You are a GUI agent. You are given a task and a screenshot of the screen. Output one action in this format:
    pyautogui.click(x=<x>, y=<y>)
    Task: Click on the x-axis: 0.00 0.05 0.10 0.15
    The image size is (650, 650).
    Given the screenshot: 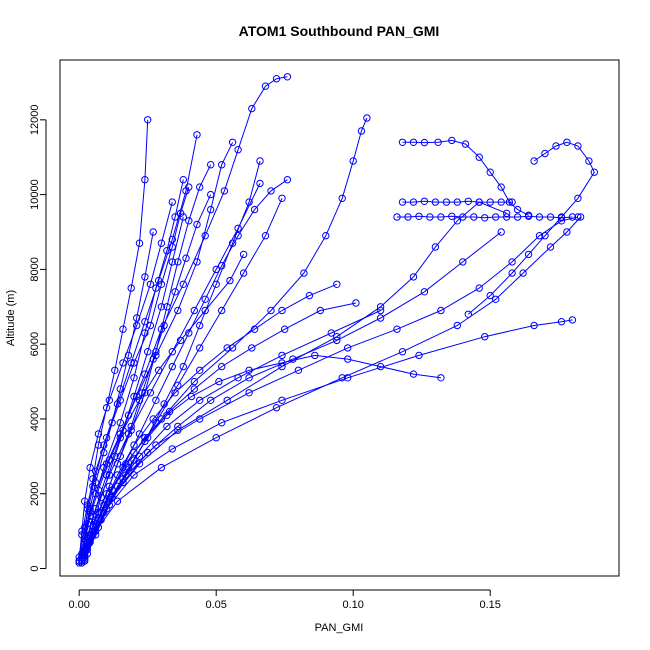 What is the action you would take?
    pyautogui.click(x=284, y=600)
    